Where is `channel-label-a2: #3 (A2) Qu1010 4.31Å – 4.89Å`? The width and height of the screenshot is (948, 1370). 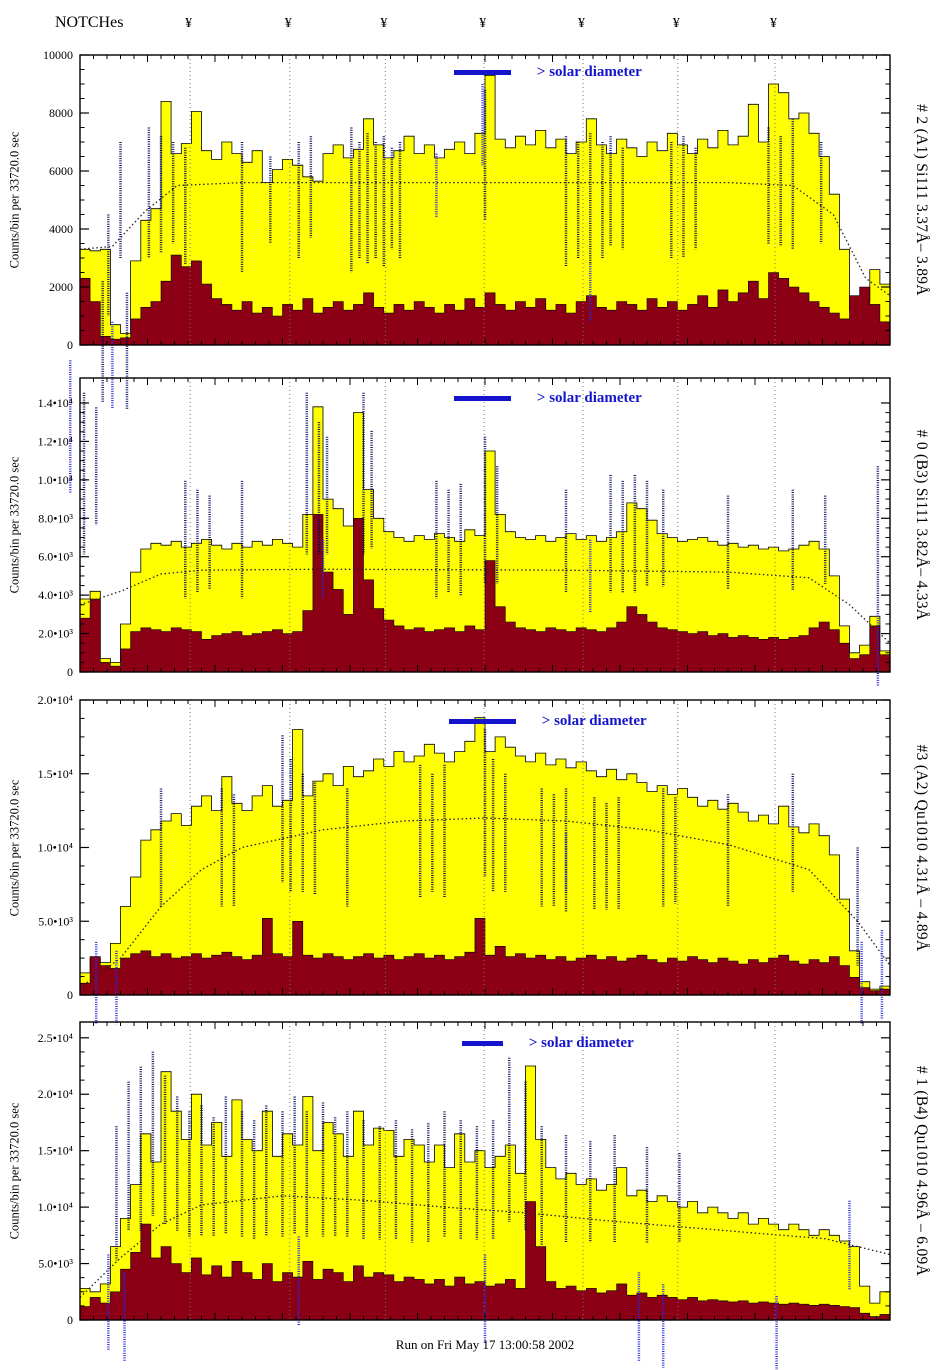 channel-label-a2: #3 (A2) Qu1010 4.31Å – 4.89Å is located at coordinates (921, 847).